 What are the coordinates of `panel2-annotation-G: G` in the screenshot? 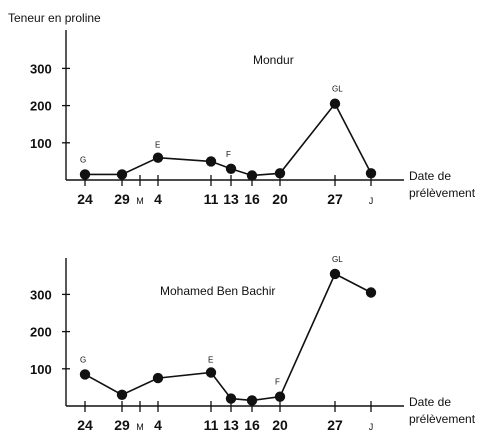 It's located at (83, 359).